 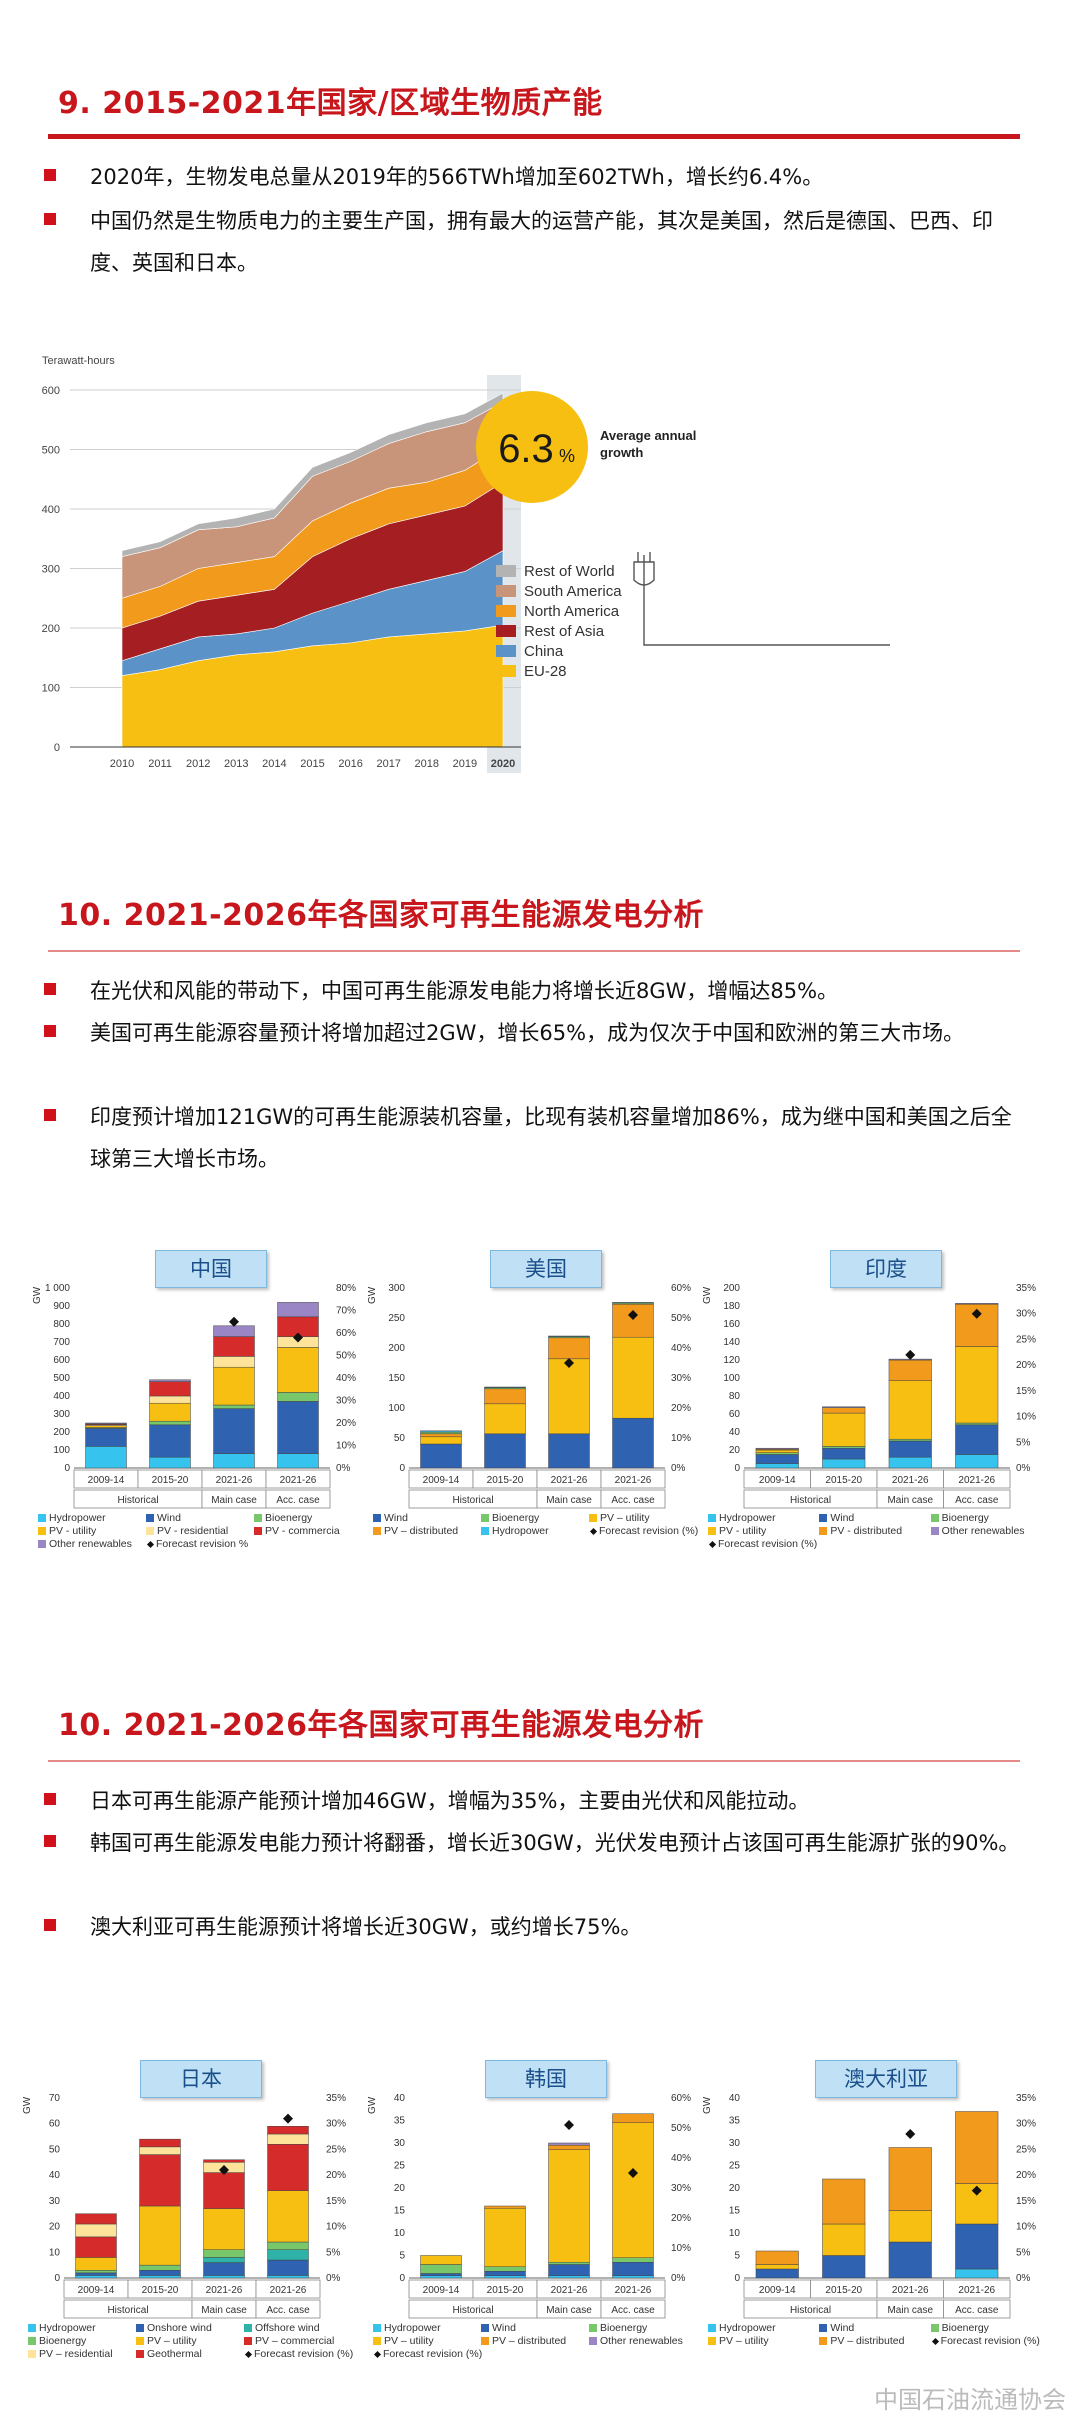 I want to click on legend-item: PV - utility, so click(x=67, y=1531).